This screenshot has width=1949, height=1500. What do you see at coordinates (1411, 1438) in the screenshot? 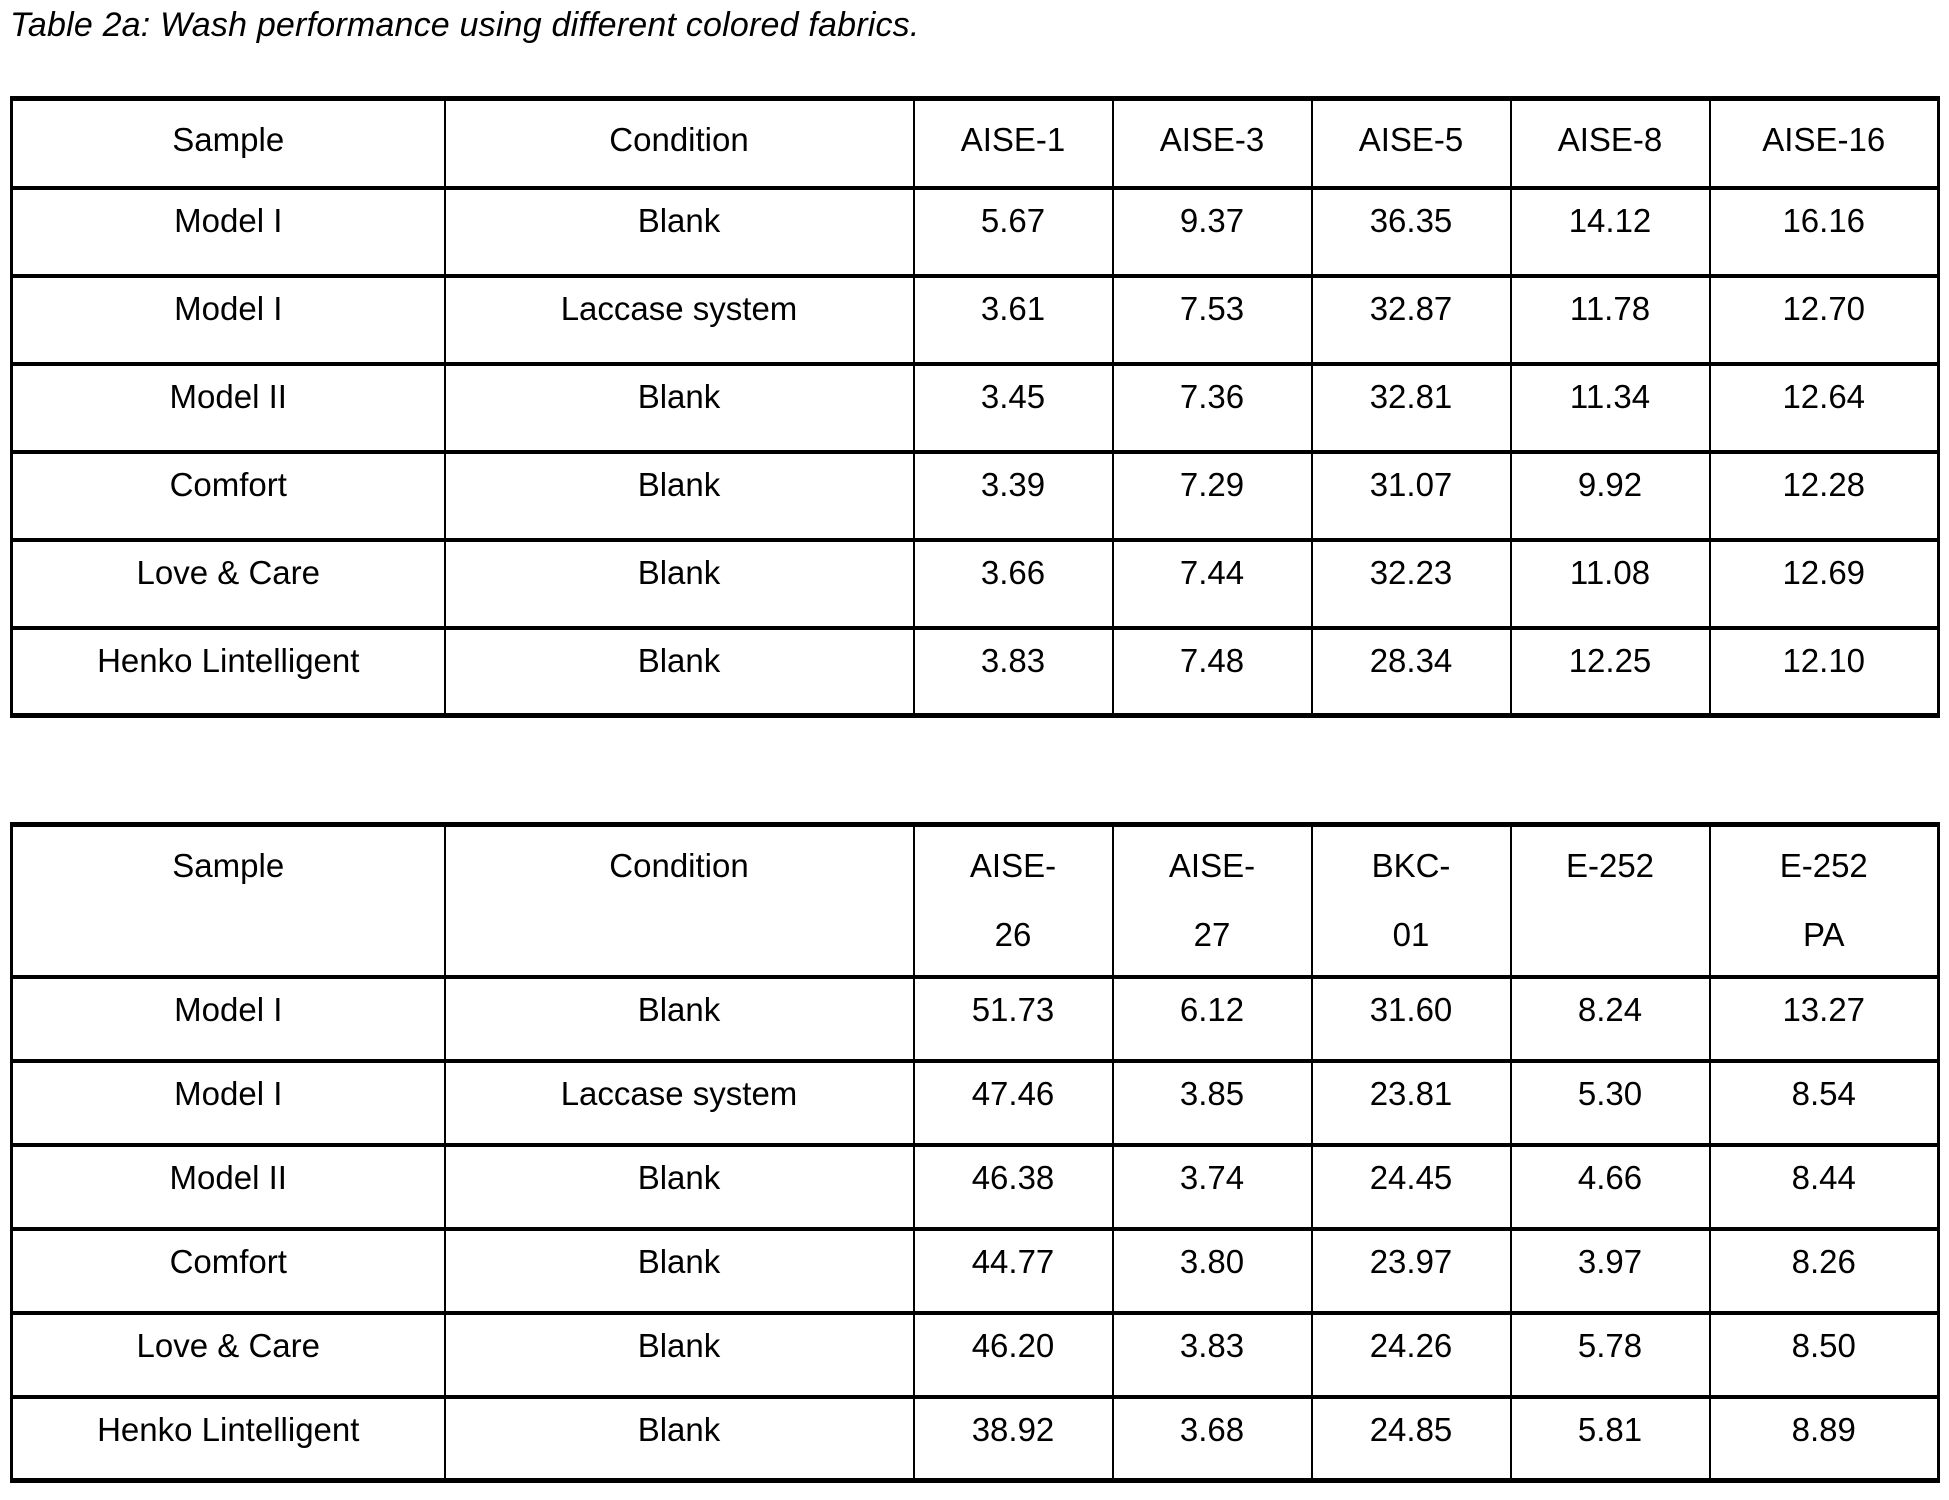
I see `value-cell: 24.85` at bounding box center [1411, 1438].